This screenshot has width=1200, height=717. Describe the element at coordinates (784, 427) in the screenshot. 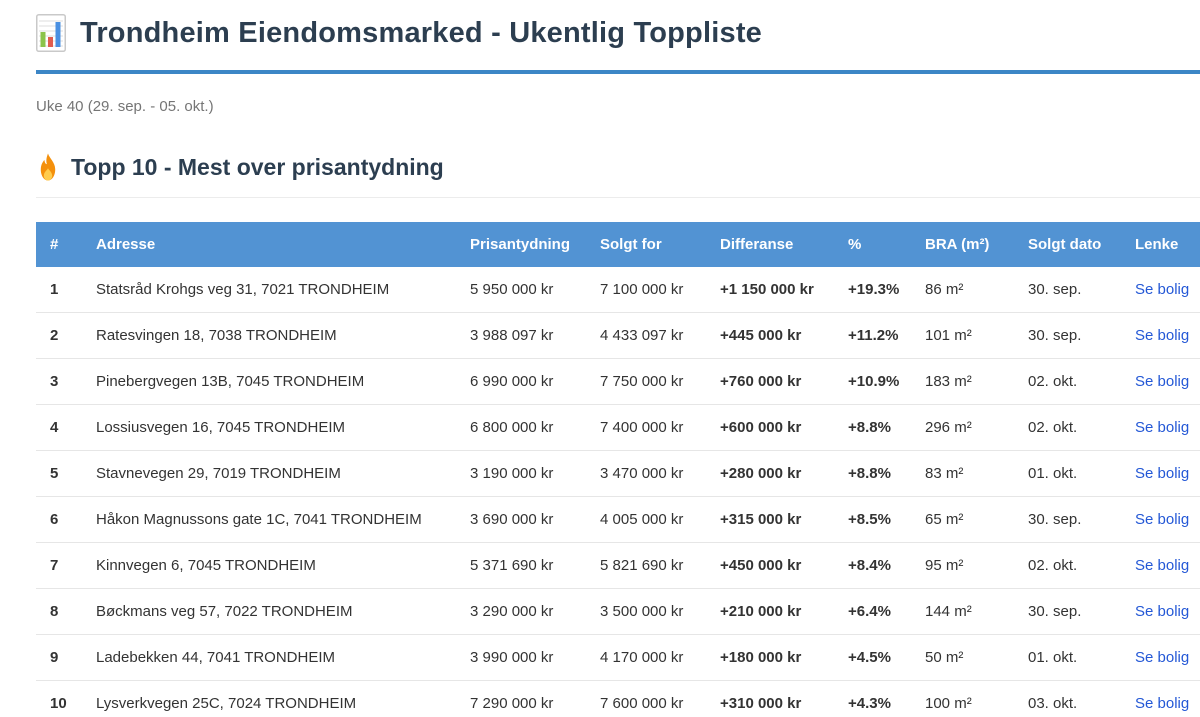

I see `row-differanse: +600 000 kr` at that location.